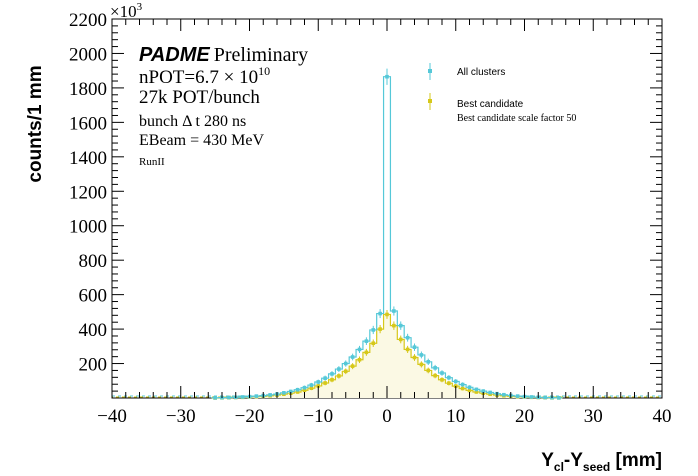  What do you see at coordinates (318, 416) in the screenshot?
I see `x-tick-label: −10` at bounding box center [318, 416].